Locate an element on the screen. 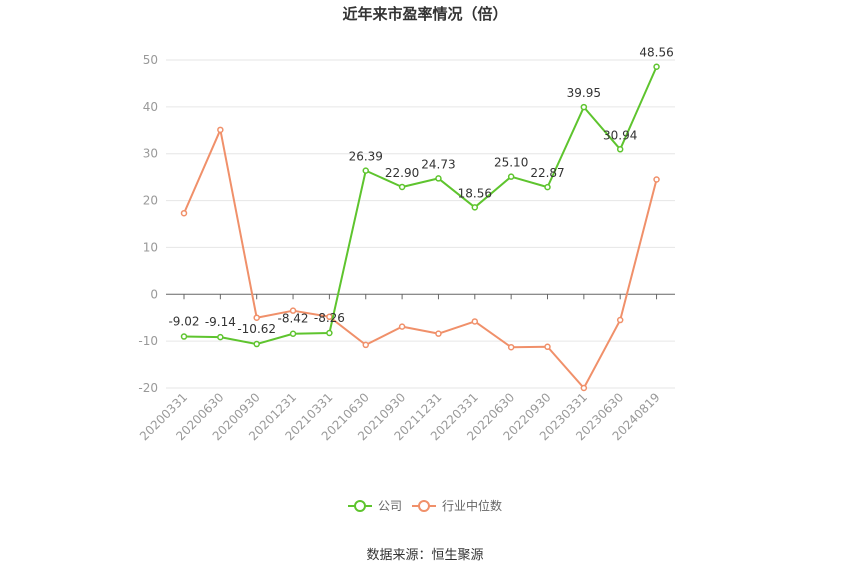 Image resolution: width=850 pixels, height=575 pixels. data-label: 39.95 is located at coordinates (584, 93).